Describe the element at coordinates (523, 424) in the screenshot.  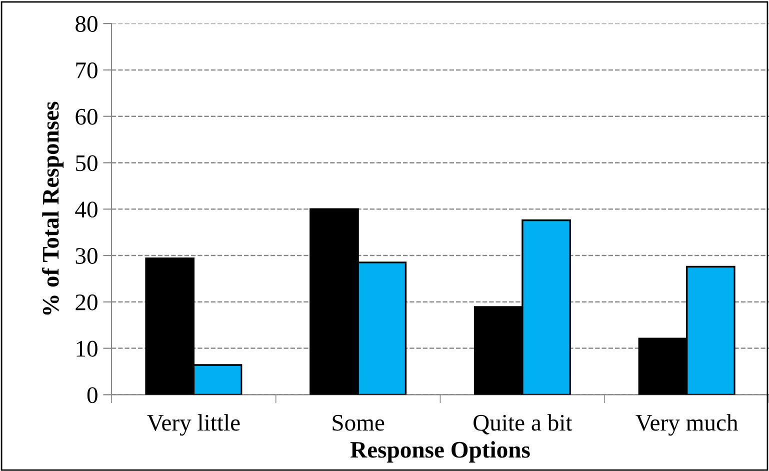
I see `x-tick-label: Quite a bit` at that location.